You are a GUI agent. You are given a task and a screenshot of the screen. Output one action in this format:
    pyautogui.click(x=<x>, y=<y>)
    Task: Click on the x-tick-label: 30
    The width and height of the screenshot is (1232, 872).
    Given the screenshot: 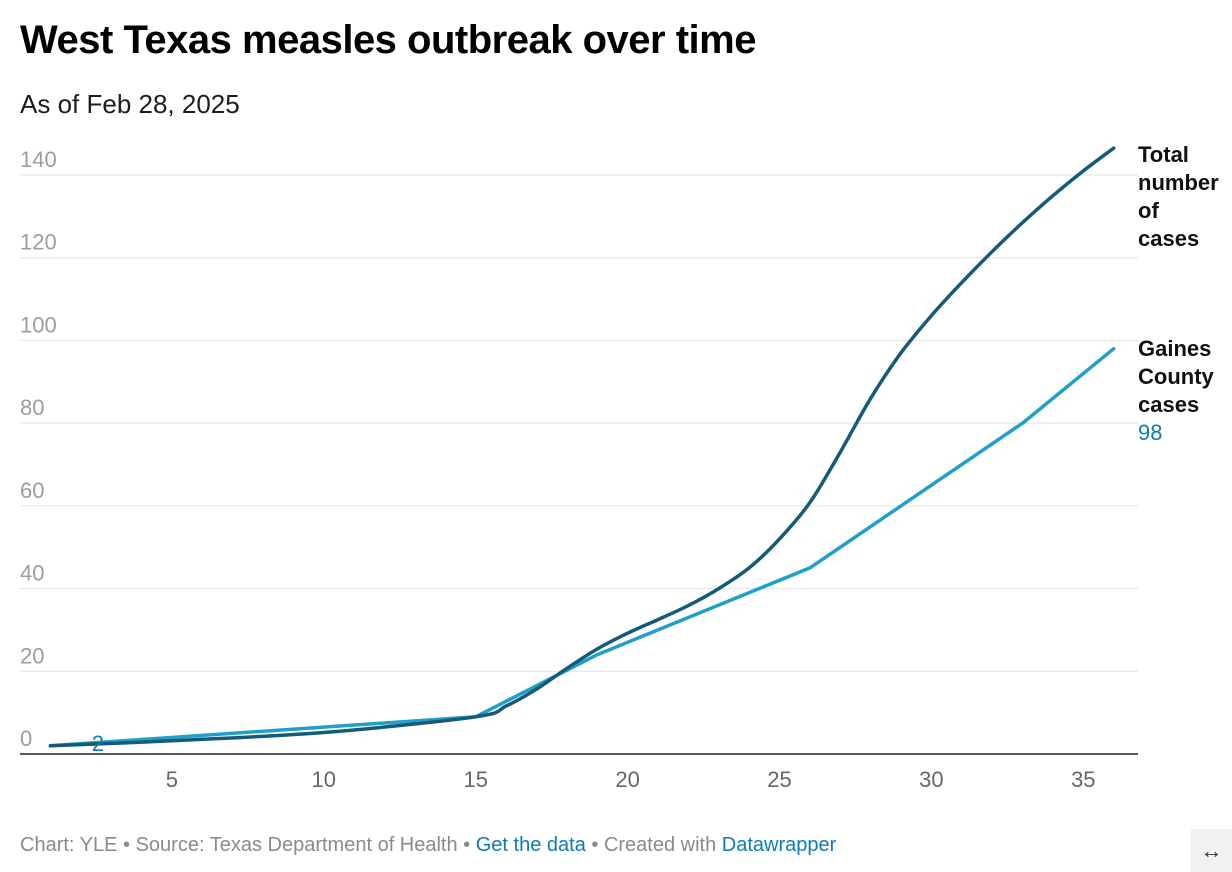 What is the action you would take?
    pyautogui.click(x=931, y=779)
    